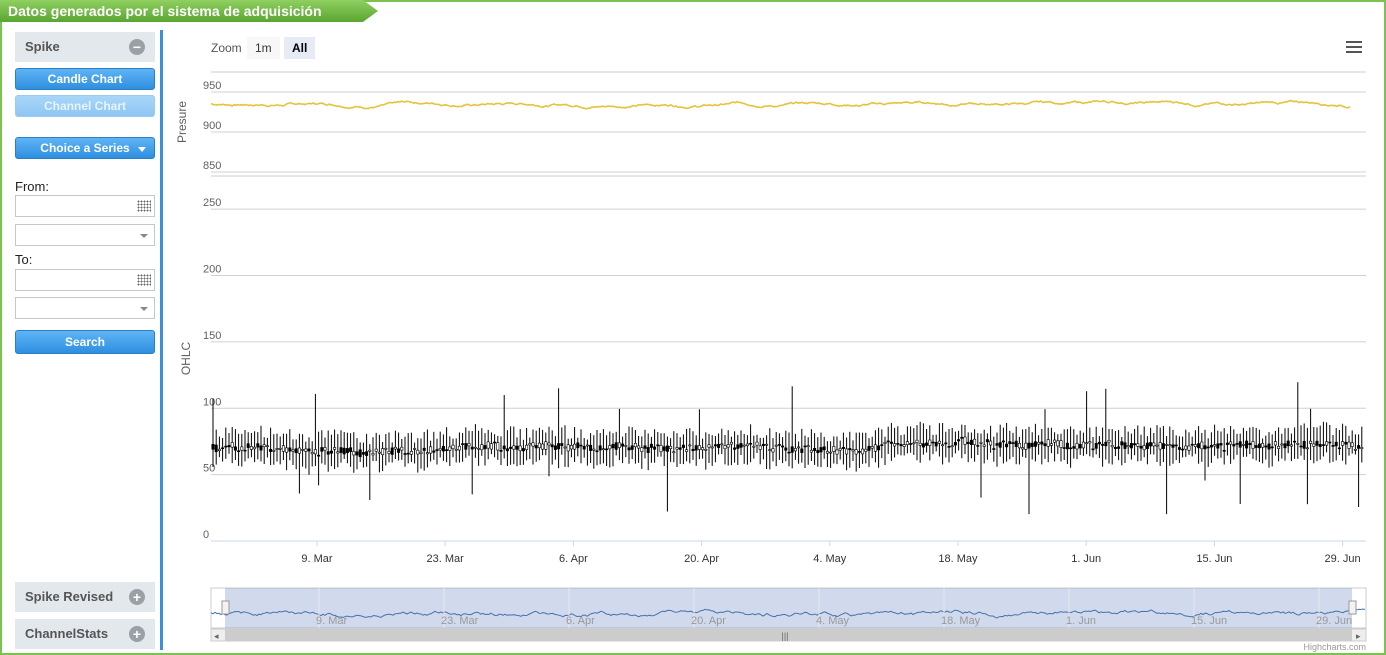 This screenshot has height=655, width=1386. What do you see at coordinates (1334, 621) in the screenshot?
I see `navigator-tick-label: 29. Jun` at bounding box center [1334, 621].